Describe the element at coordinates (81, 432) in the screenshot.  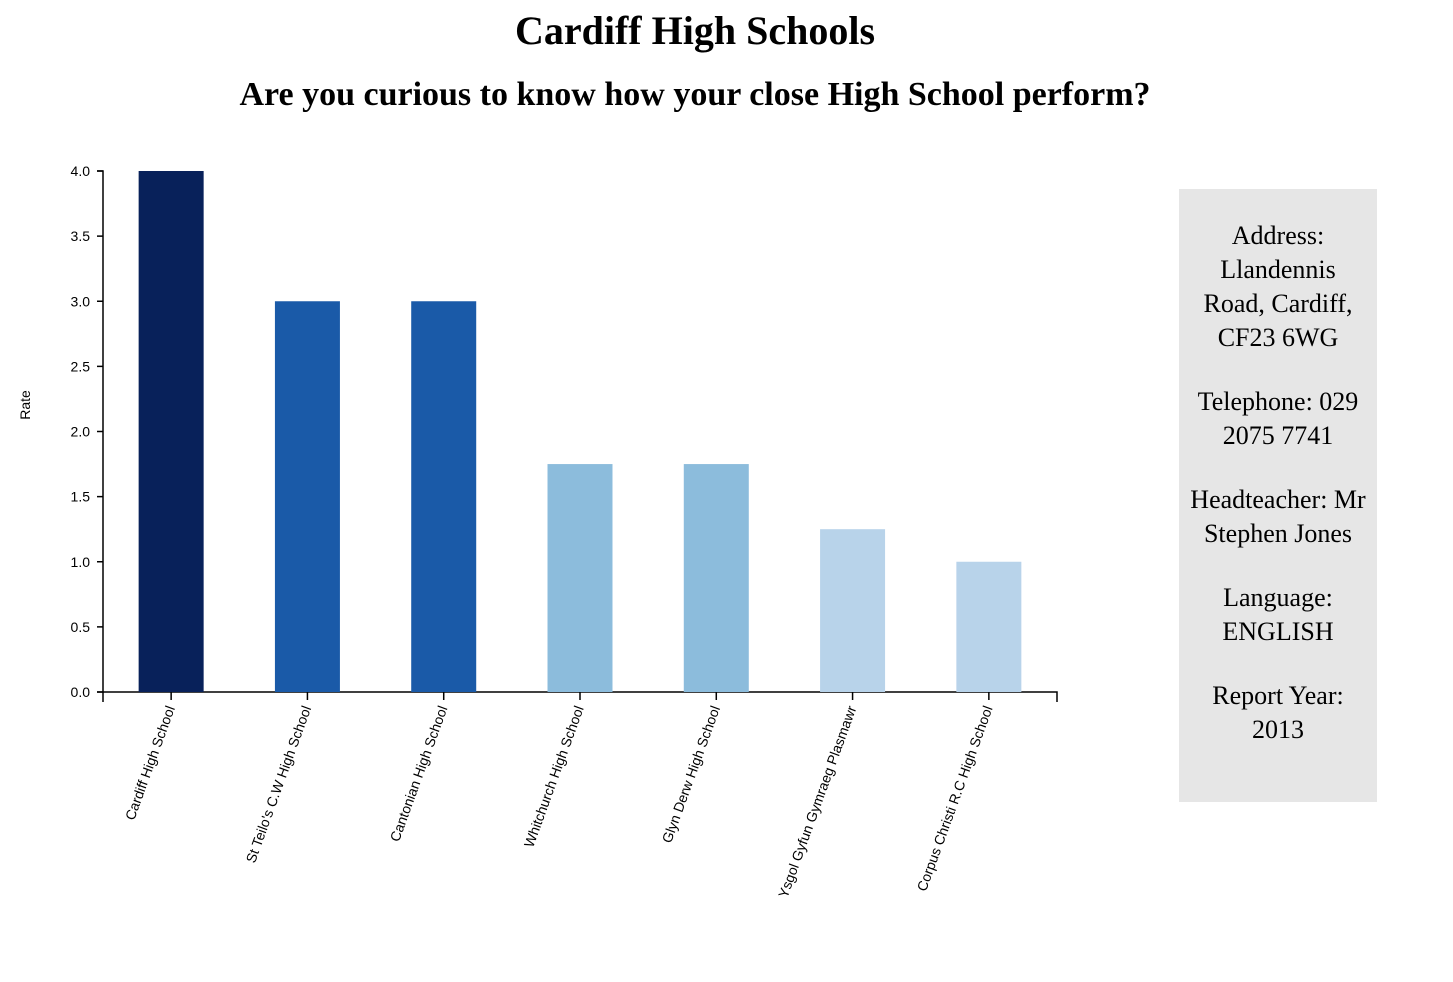
I see `y-tick-label: 2.0` at that location.